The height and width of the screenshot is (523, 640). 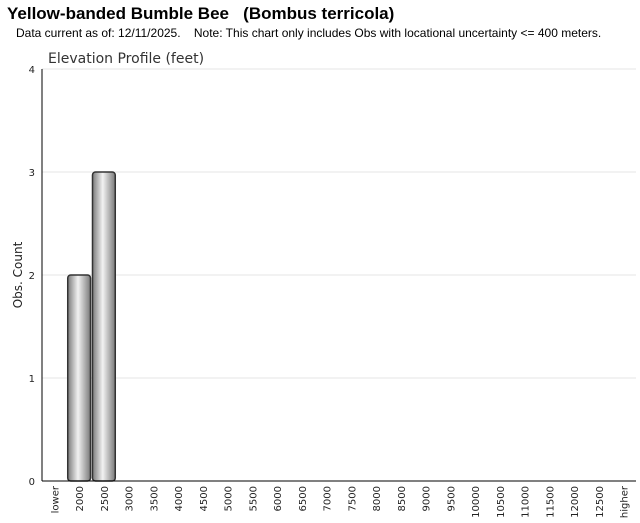 I want to click on x-tick-label: 4000, so click(x=179, y=498).